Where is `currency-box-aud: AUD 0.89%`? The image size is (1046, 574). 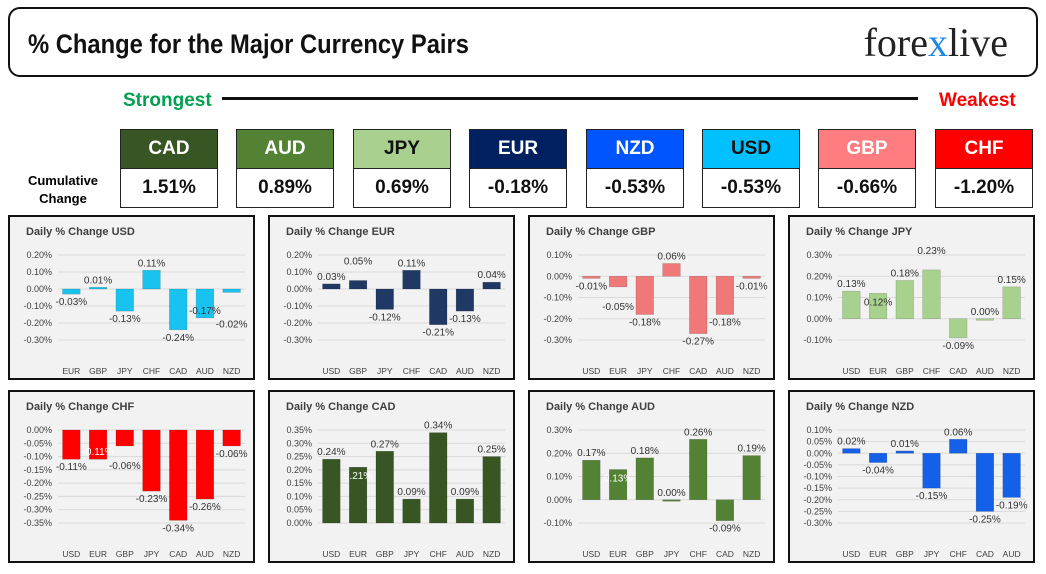
currency-box-aud: AUD 0.89% is located at coordinates (285, 168).